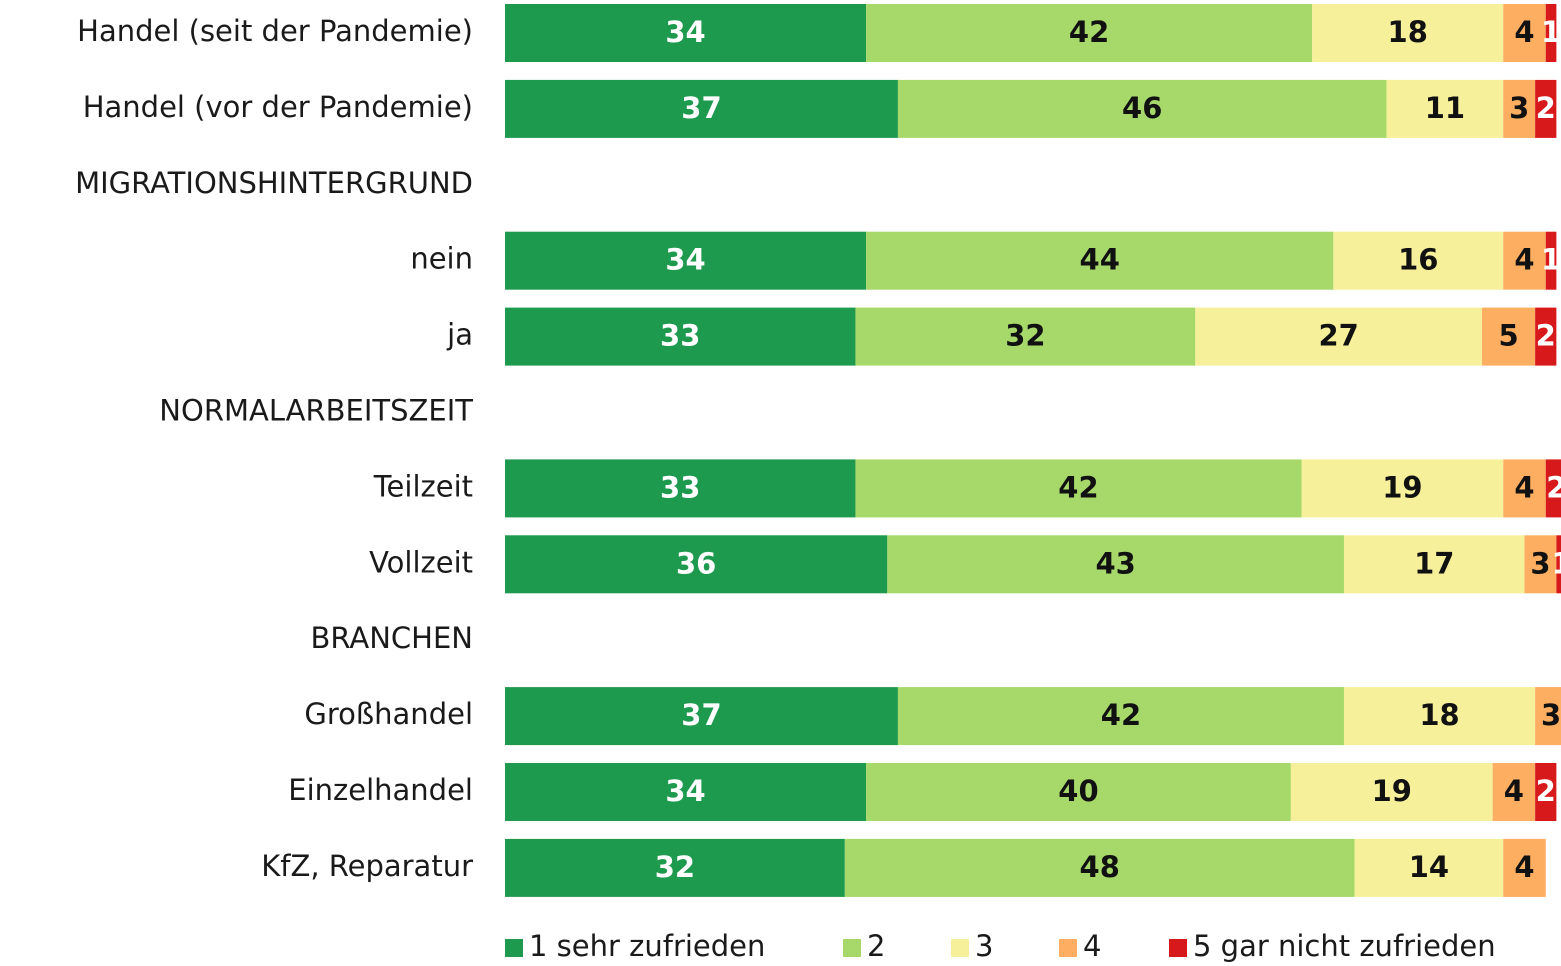  Describe the element at coordinates (367, 866) in the screenshot. I see `category-label: KfZ, Reparatur` at that location.